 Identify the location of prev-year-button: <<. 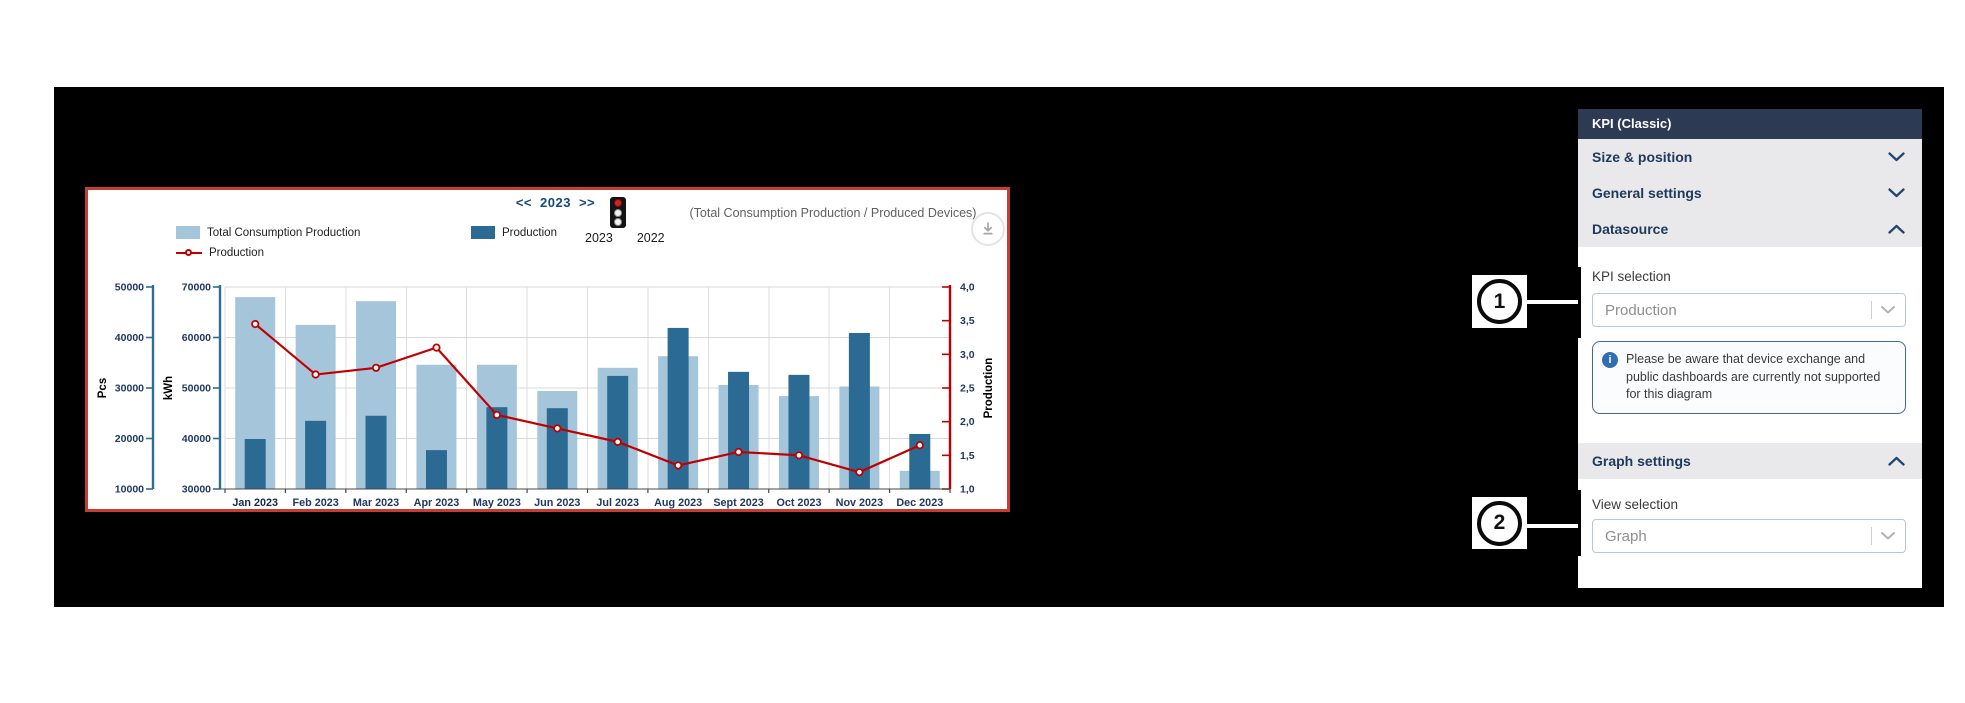
(524, 202).